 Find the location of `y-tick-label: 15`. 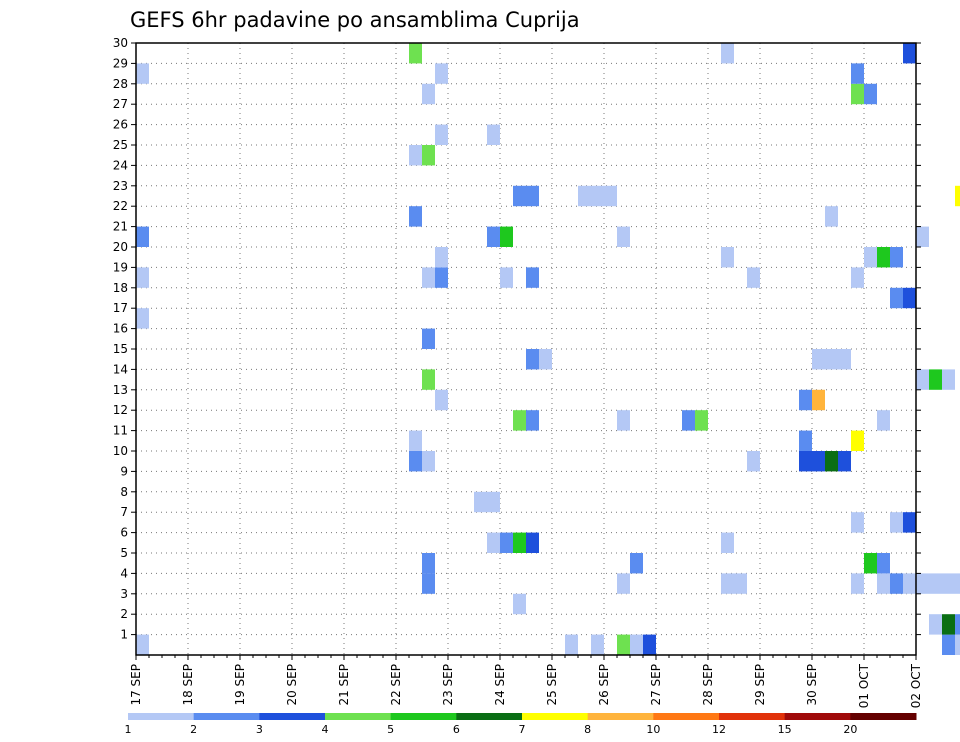

y-tick-label: 15 is located at coordinates (120, 349).